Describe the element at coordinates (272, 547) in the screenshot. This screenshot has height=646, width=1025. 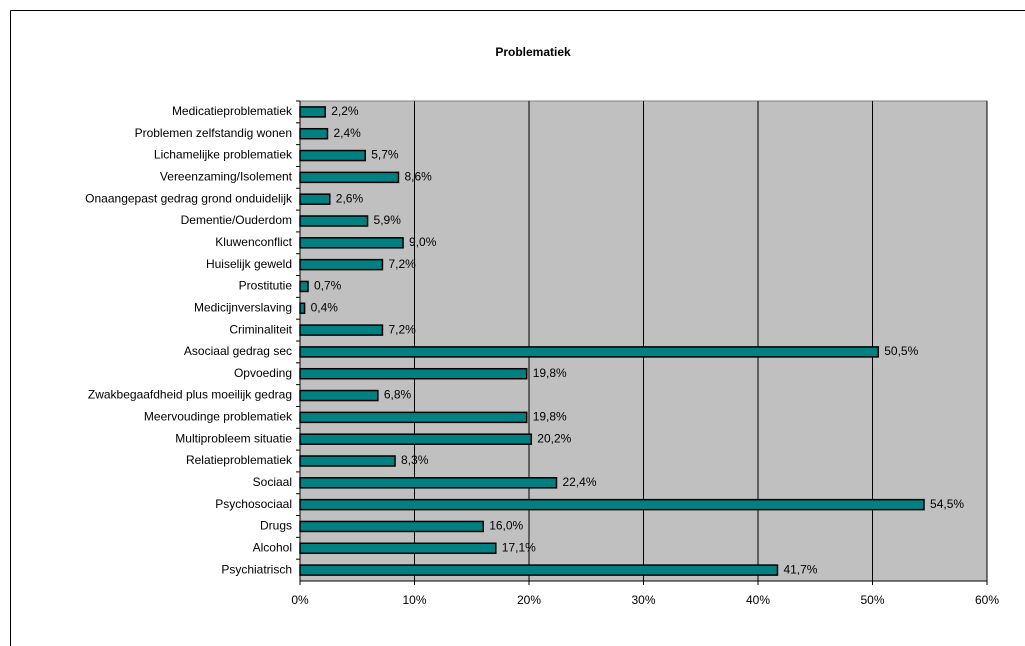
I see `y-tick-label: Alcohol` at that location.